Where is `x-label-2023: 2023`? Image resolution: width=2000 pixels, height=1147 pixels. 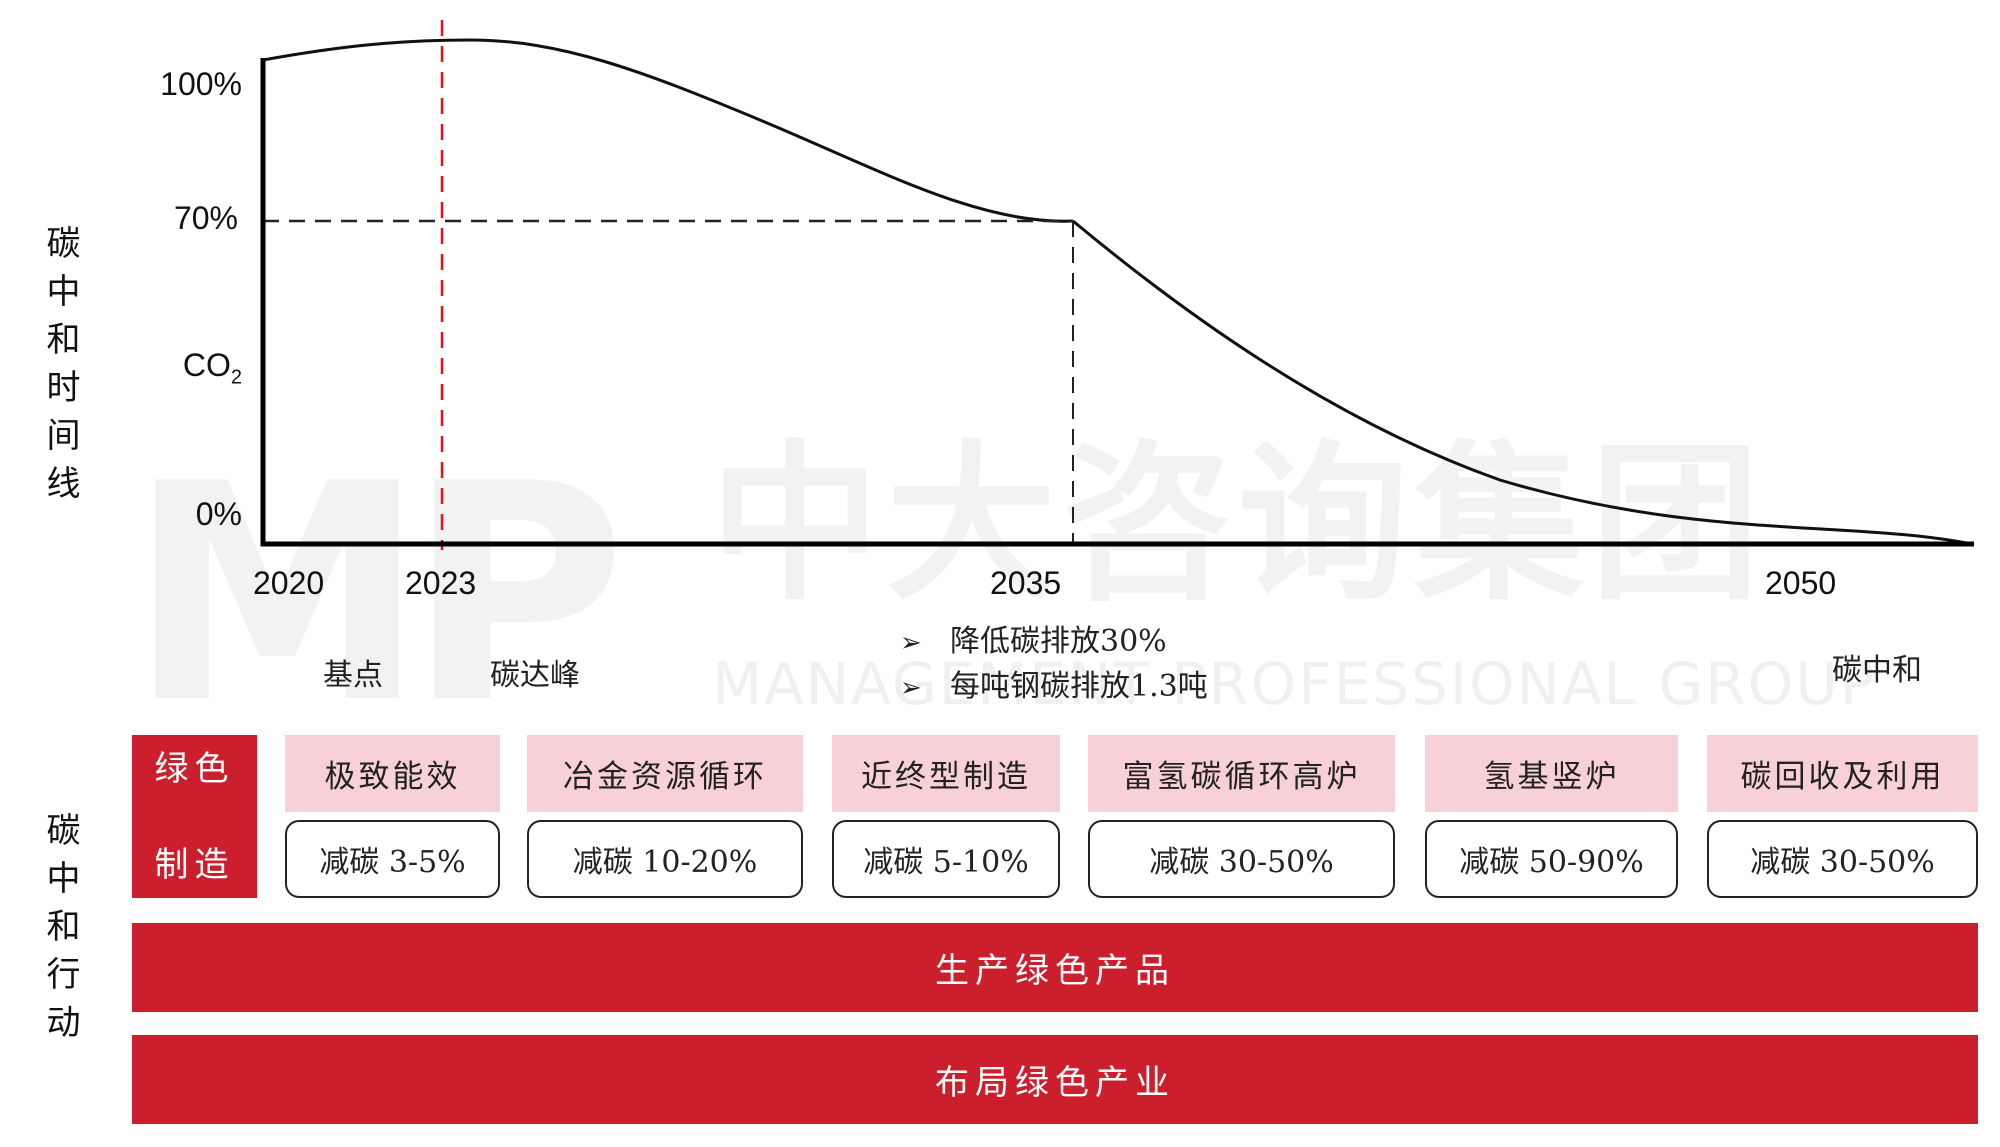 x-label-2023: 2023 is located at coordinates (441, 583).